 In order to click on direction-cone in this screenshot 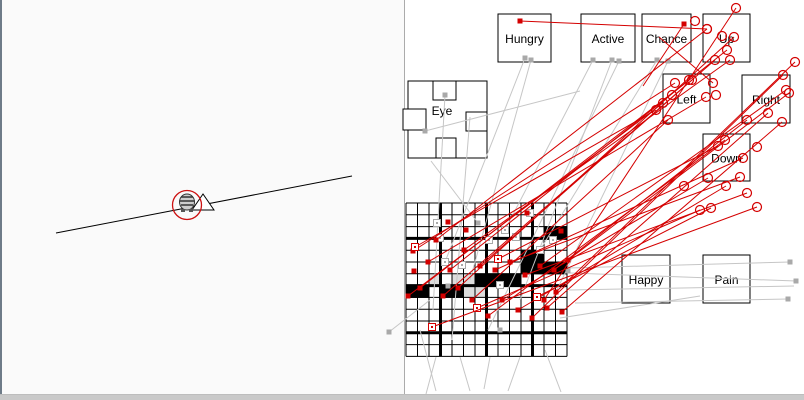, I will do `click(203, 202)`.